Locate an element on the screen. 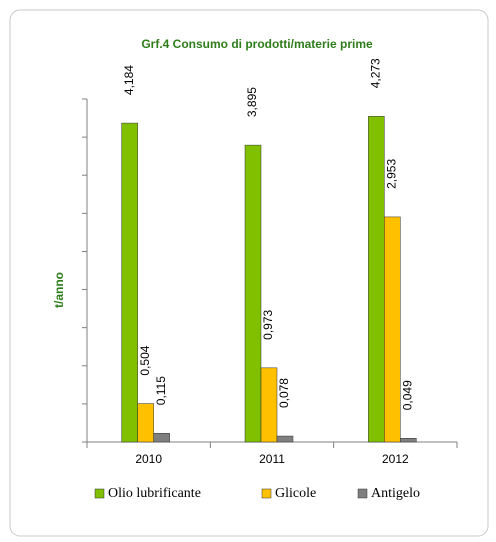  legend-label: Antigelo is located at coordinates (395, 493).